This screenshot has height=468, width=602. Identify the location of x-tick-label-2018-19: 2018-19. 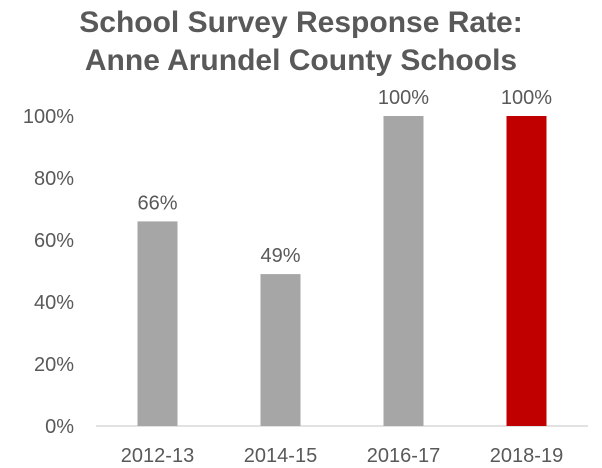
(526, 456).